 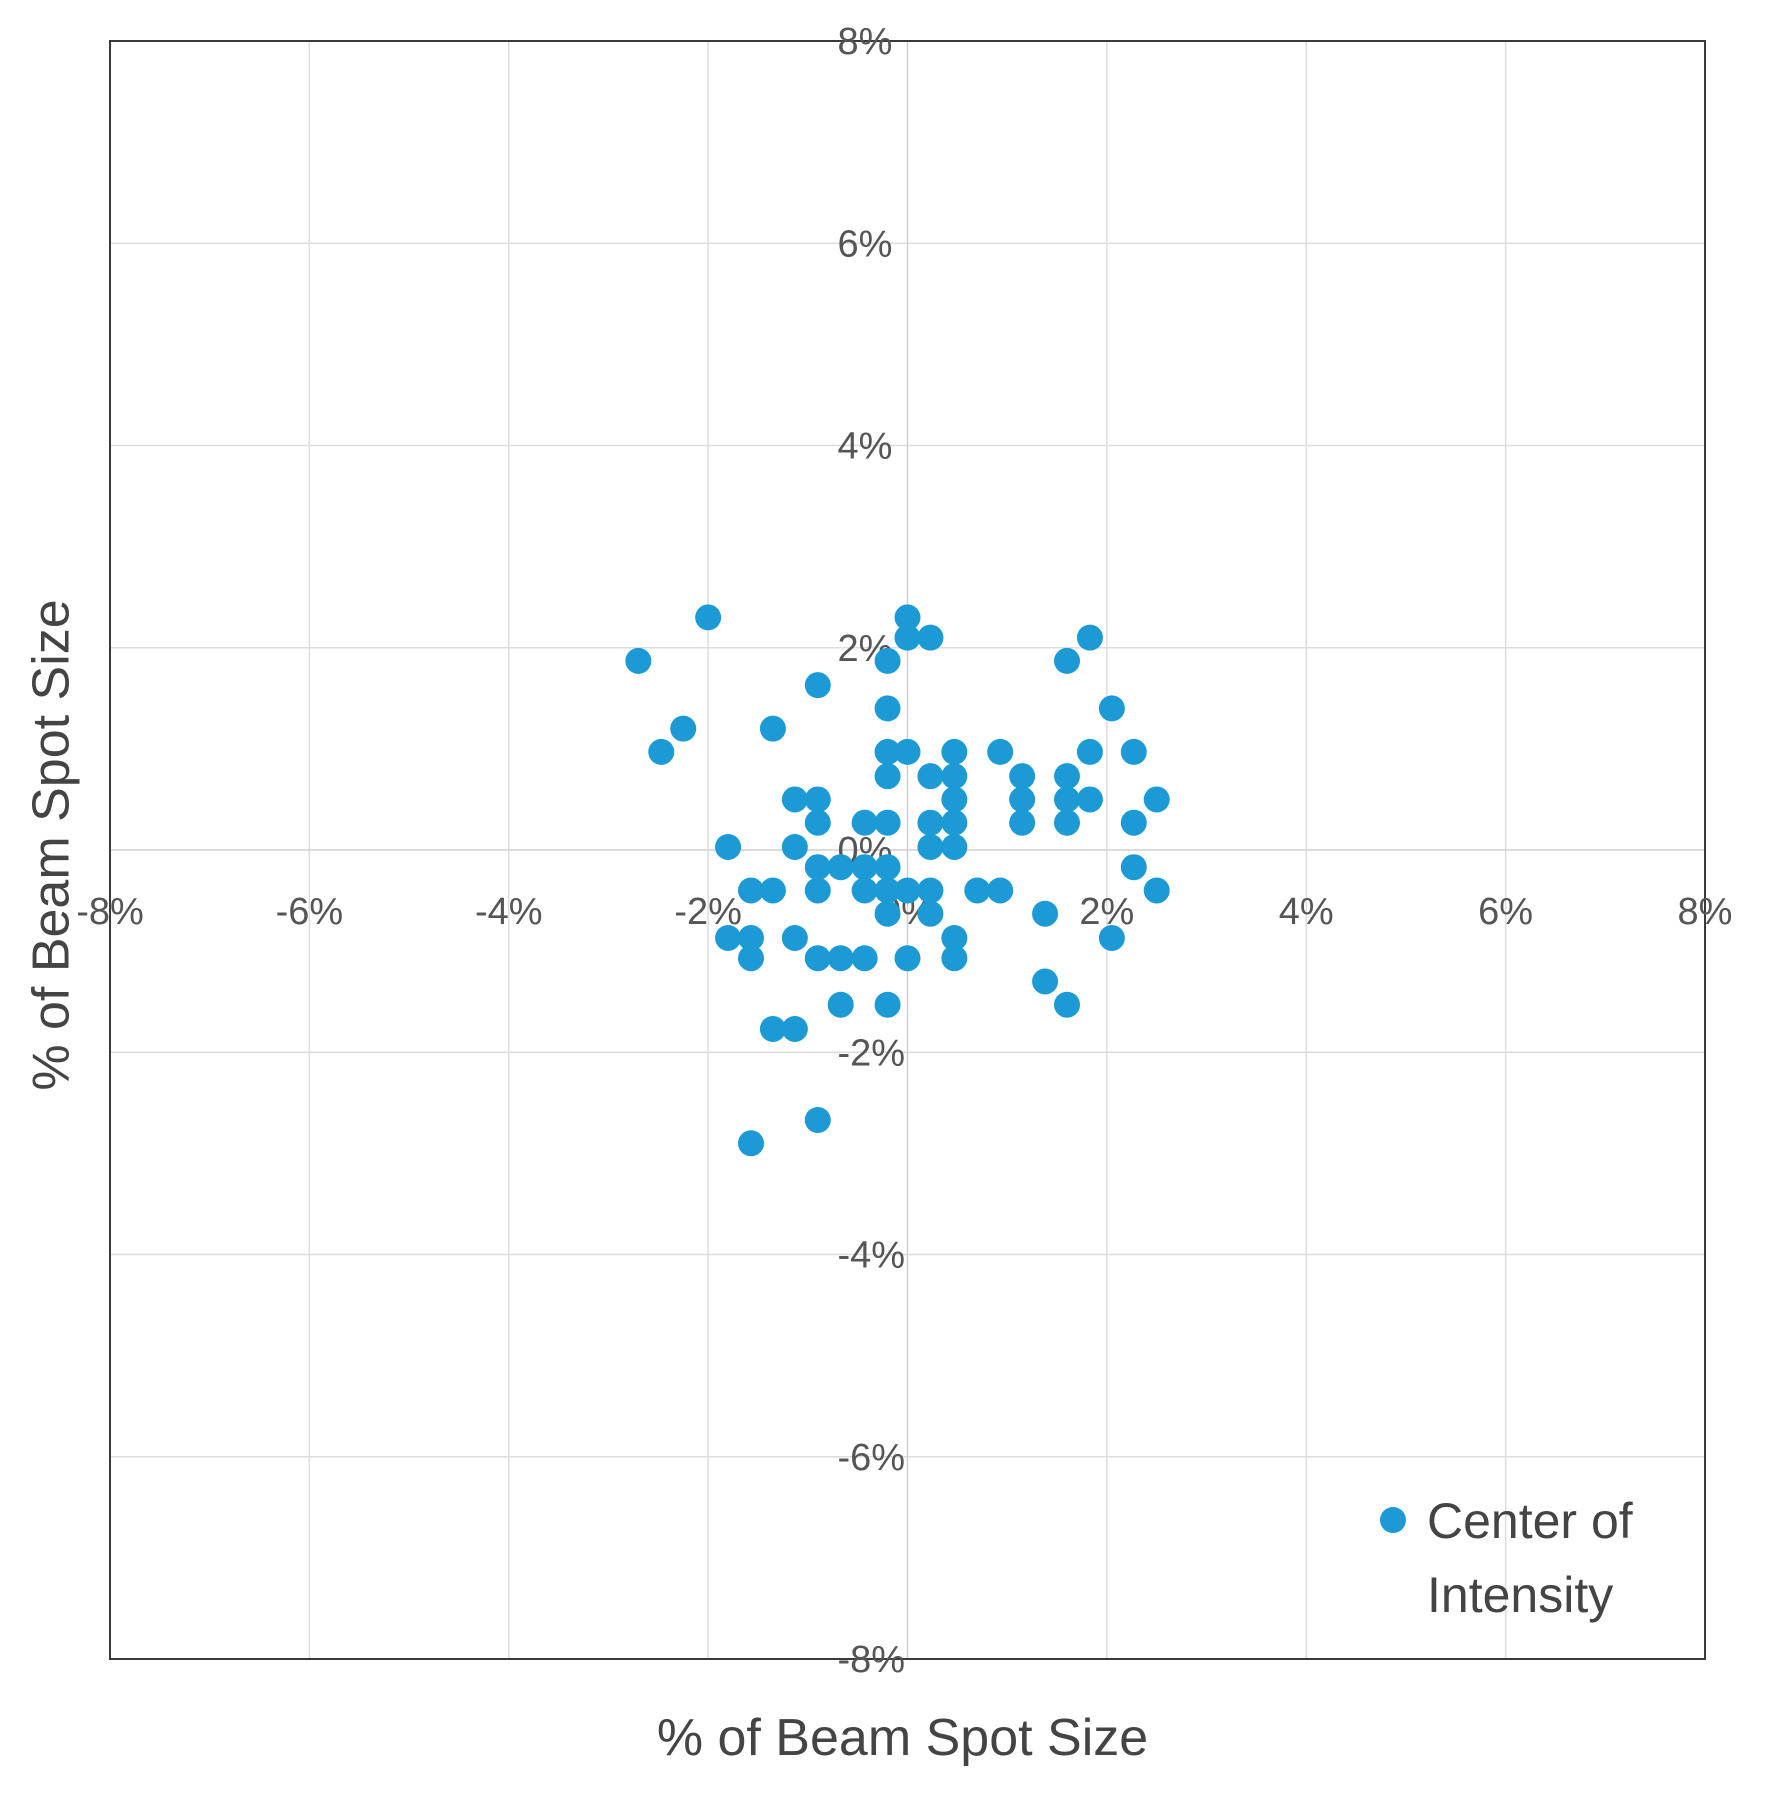 What do you see at coordinates (872, 1660) in the screenshot?
I see `y-tick-label: -8%` at bounding box center [872, 1660].